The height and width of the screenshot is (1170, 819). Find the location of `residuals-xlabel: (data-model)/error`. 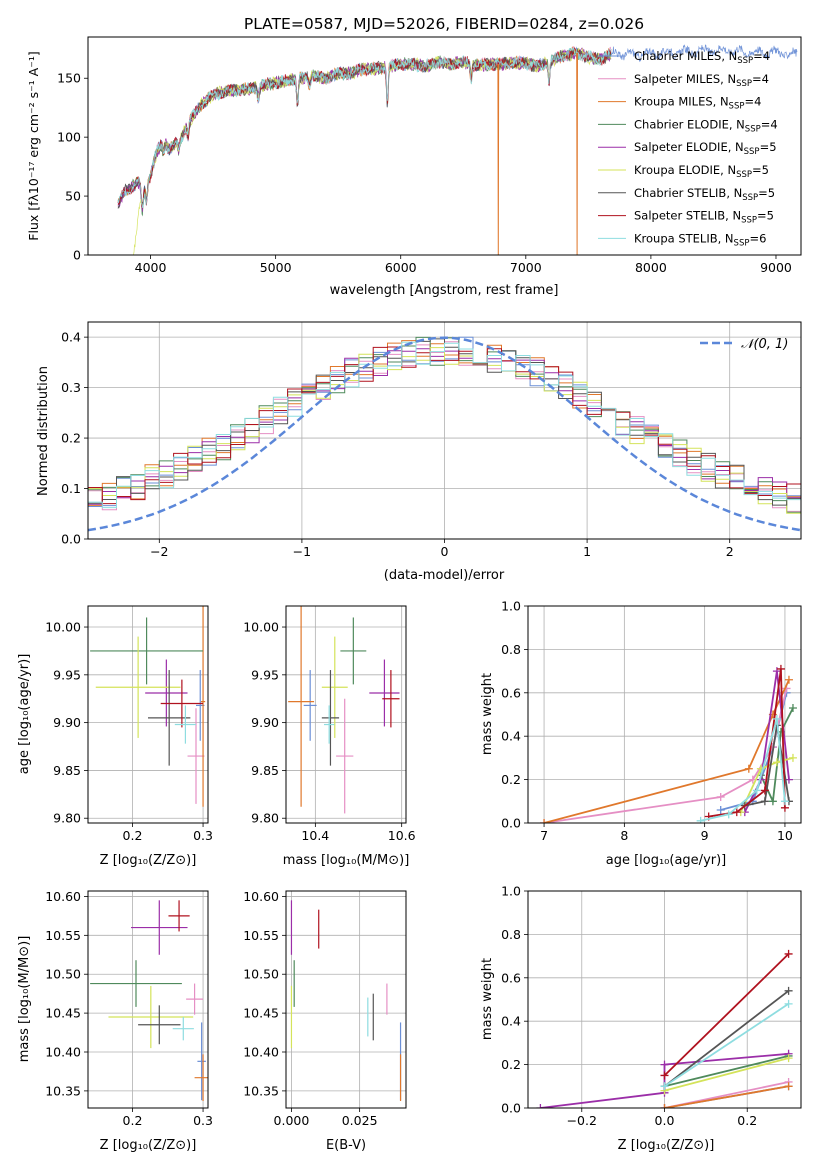

residuals-xlabel: (data-model)/error is located at coordinates (444, 575).